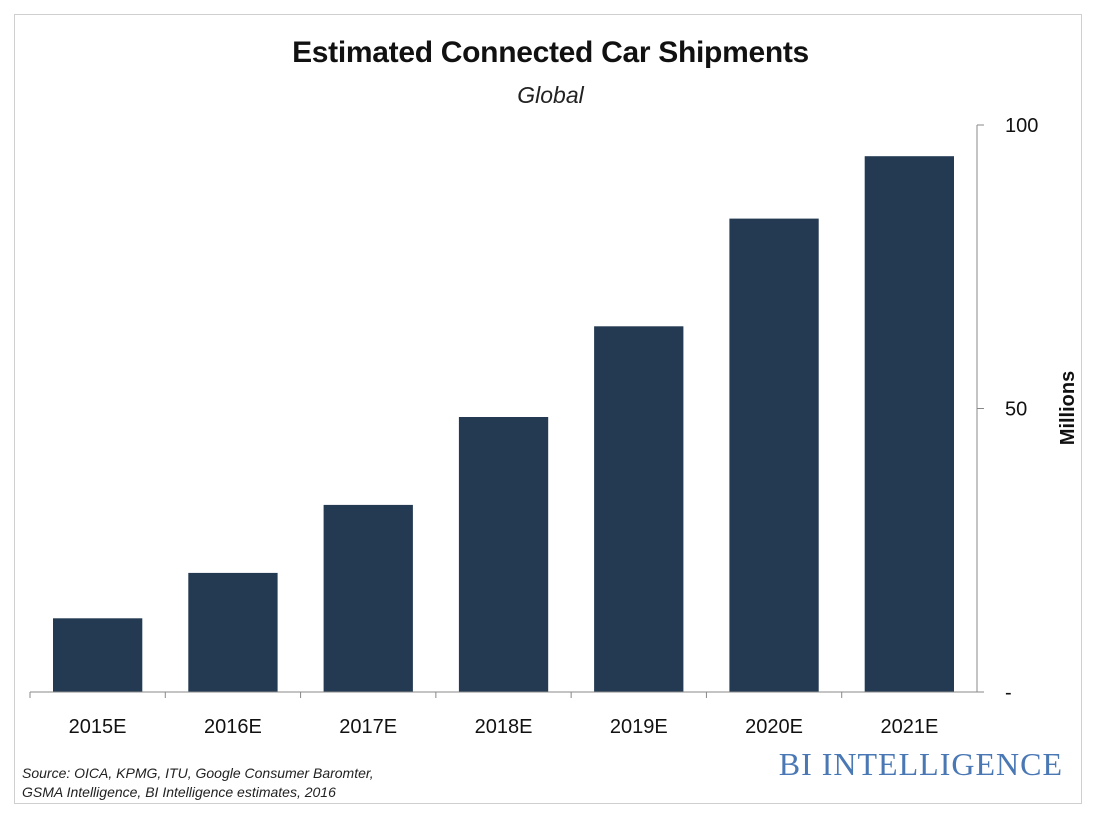 The height and width of the screenshot is (819, 1101). I want to click on bar-2016E, so click(233, 632).